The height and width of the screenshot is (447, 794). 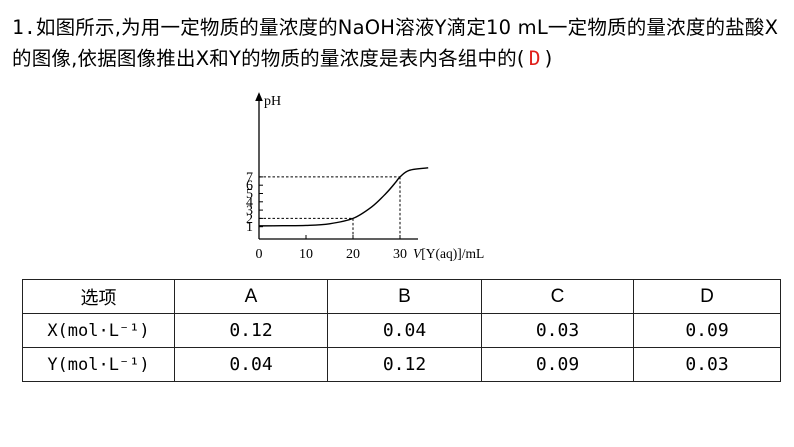 What do you see at coordinates (557, 296) in the screenshot?
I see `table-header-cell: C` at bounding box center [557, 296].